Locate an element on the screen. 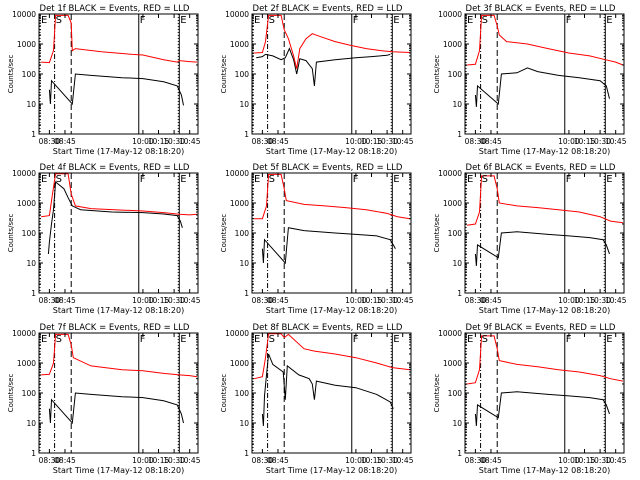 The image size is (640, 480). event-marker-label: F is located at coordinates (356, 179).